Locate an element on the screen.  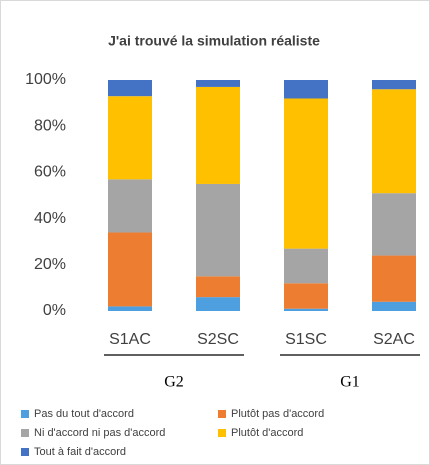
y-tick-label: 0% is located at coordinates (54, 310).